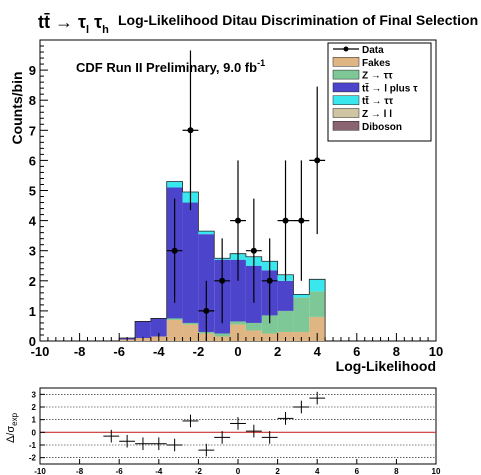 The width and height of the screenshot is (481, 475). What do you see at coordinates (170, 66) in the screenshot?
I see `experiment-annotation: CDF Run II Preliminary, 9.0 fb-1` at bounding box center [170, 66].